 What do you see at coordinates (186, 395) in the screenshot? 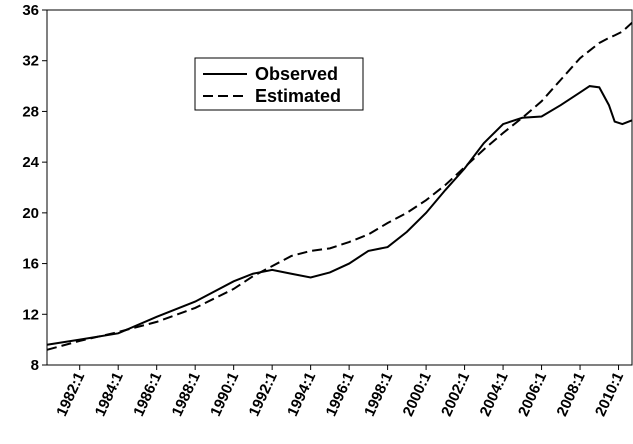
I see `x-tick-label: 1988:1` at bounding box center [186, 395].